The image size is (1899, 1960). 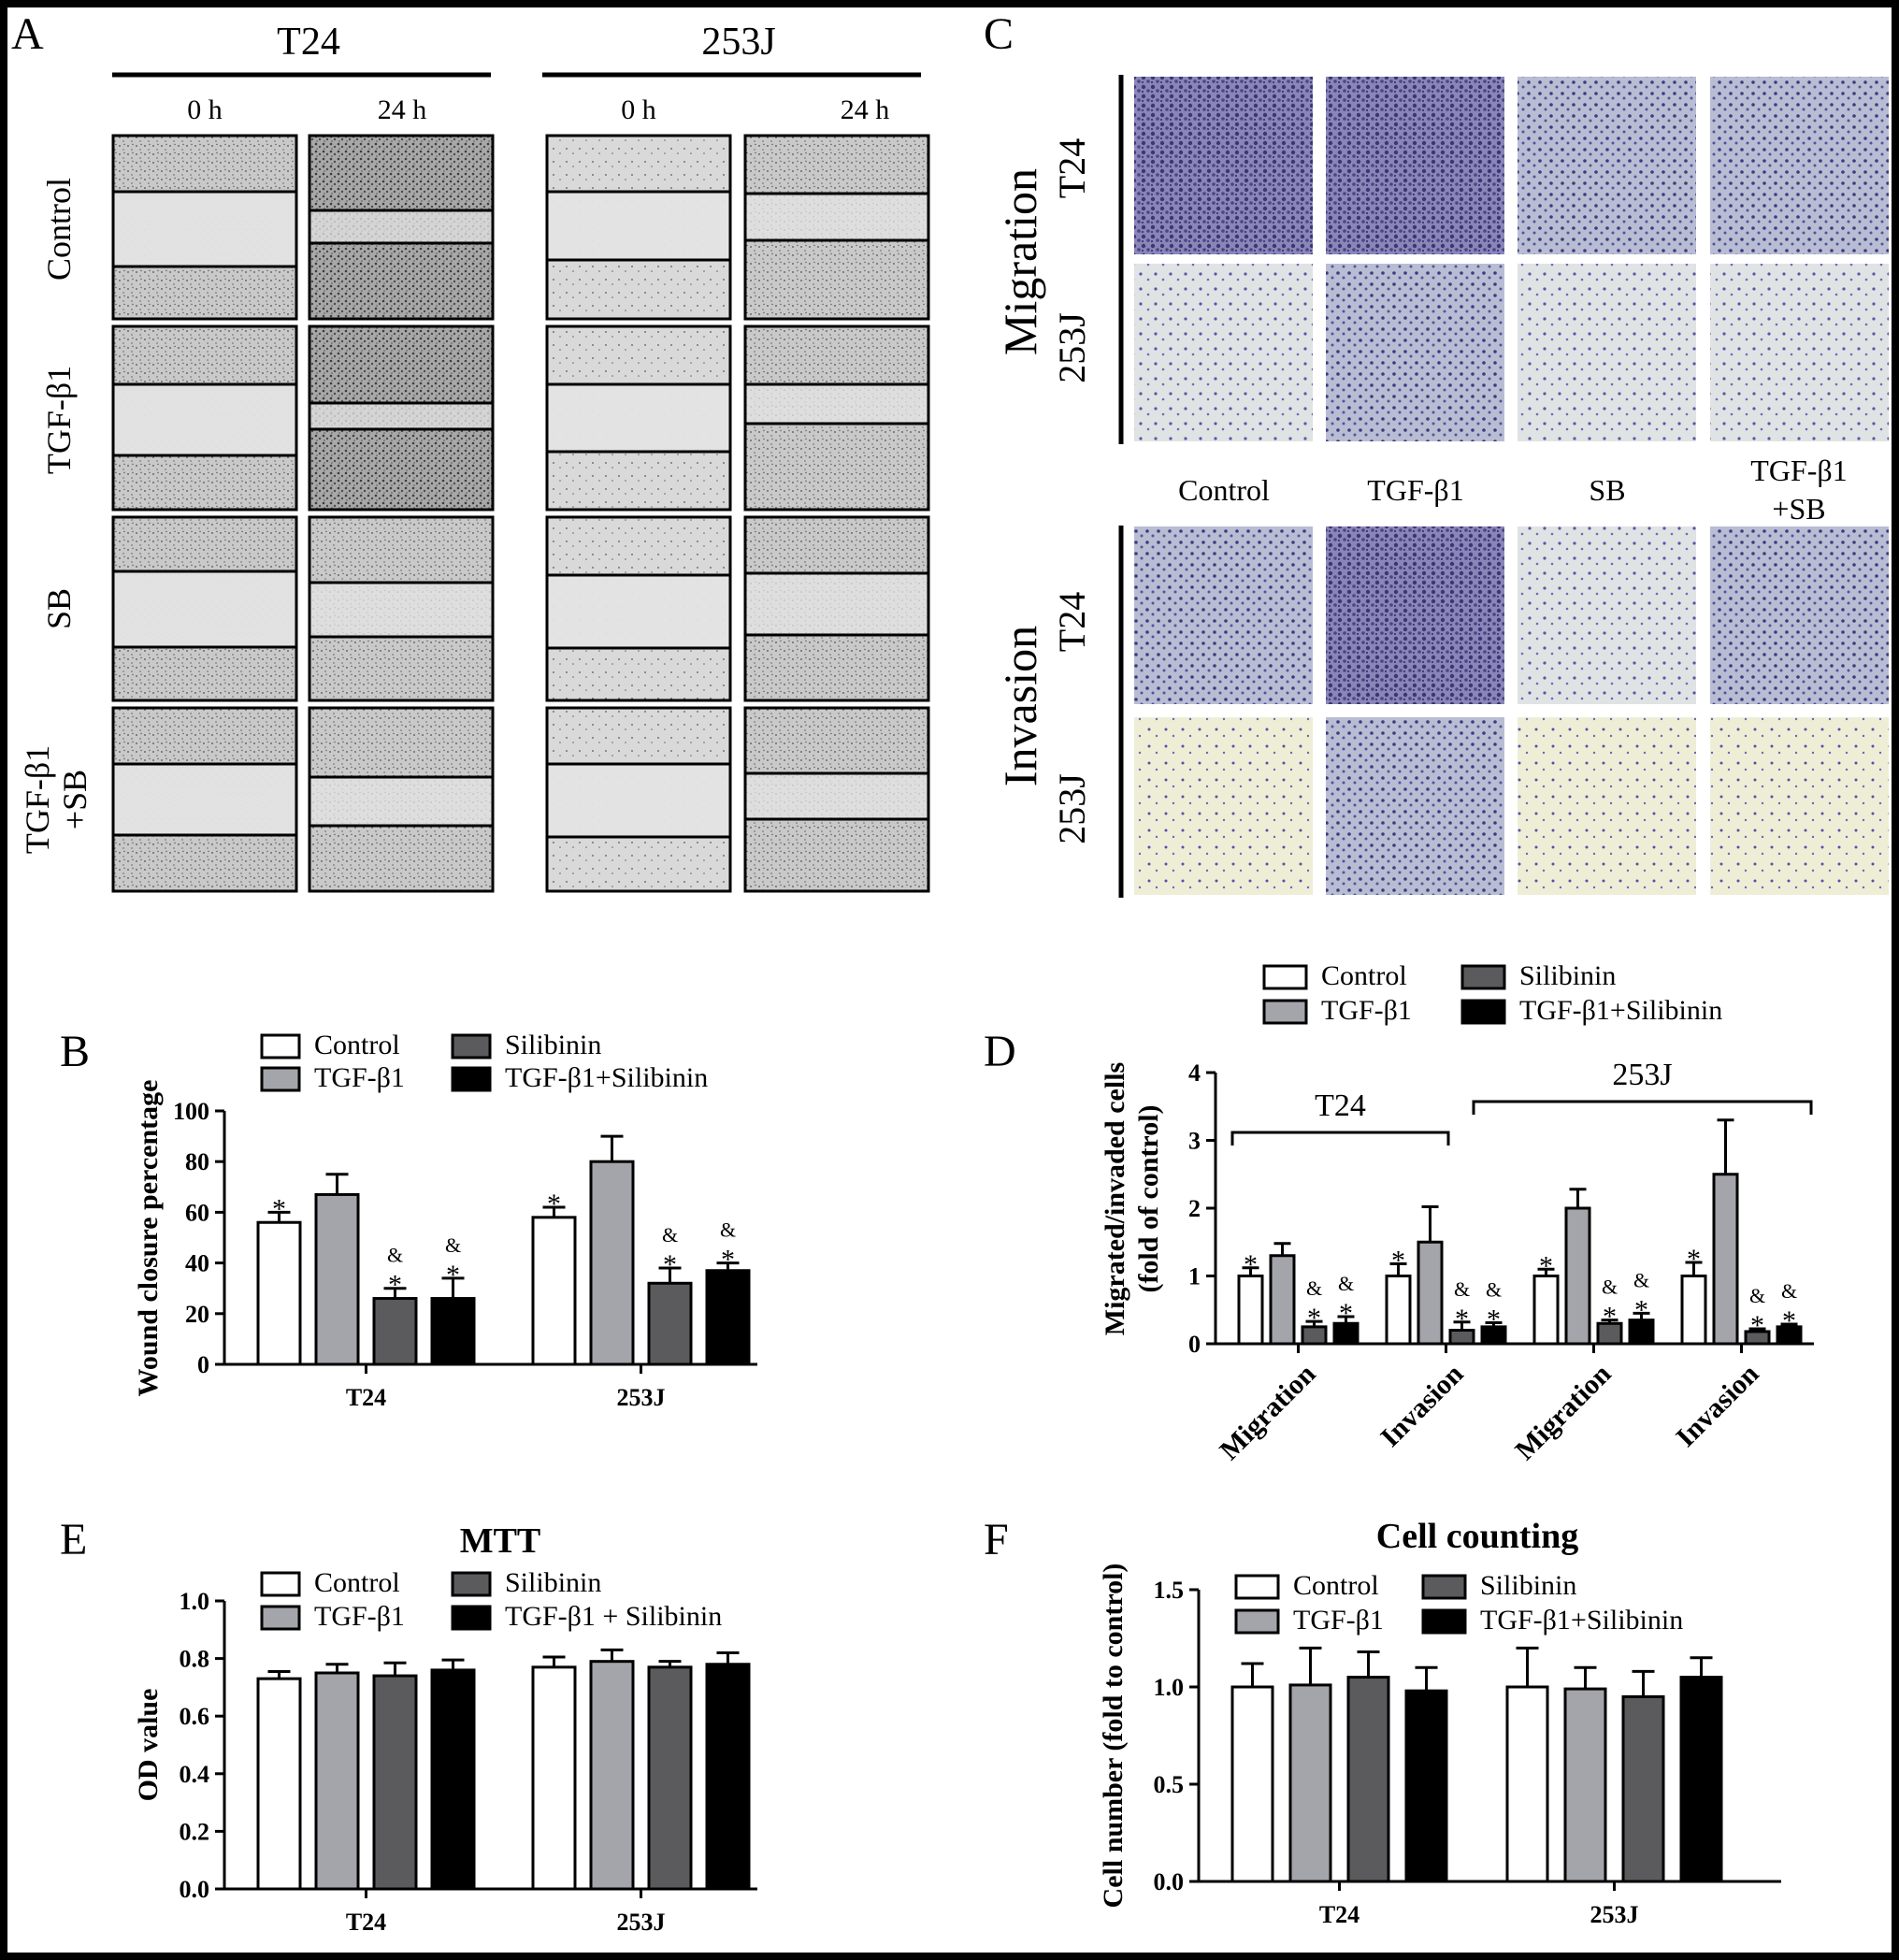 I want to click on y-tick-label: 3, so click(x=1194, y=1141).